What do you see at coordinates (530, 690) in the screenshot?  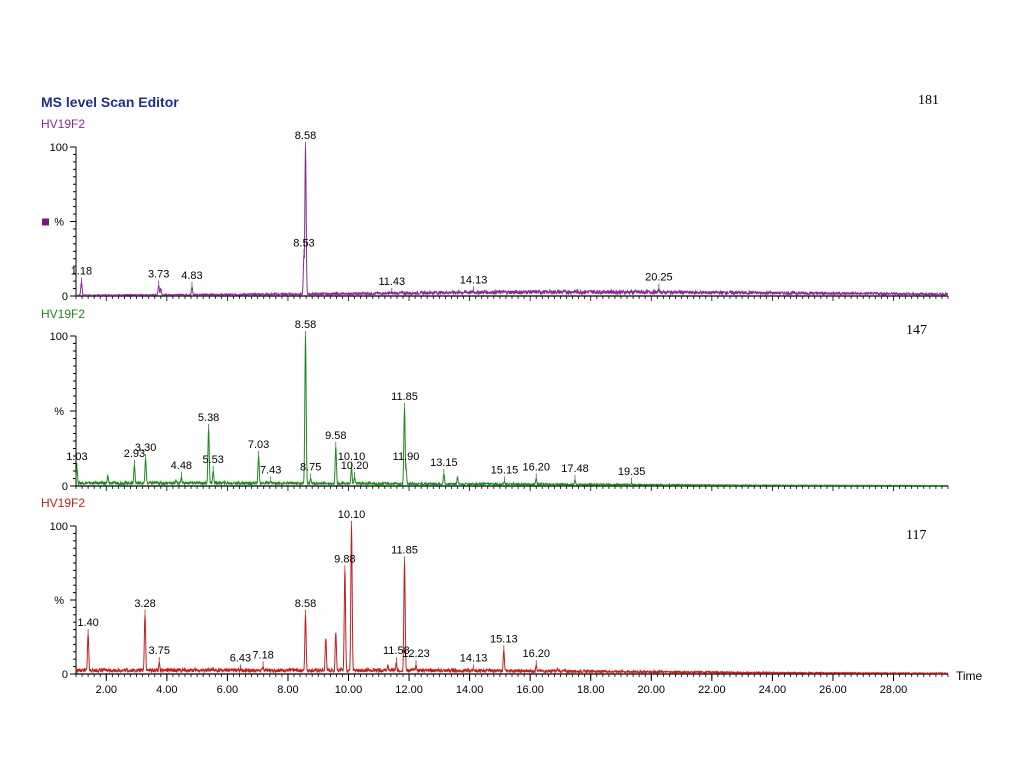 I see `x-tick-label: 16.00` at bounding box center [530, 690].